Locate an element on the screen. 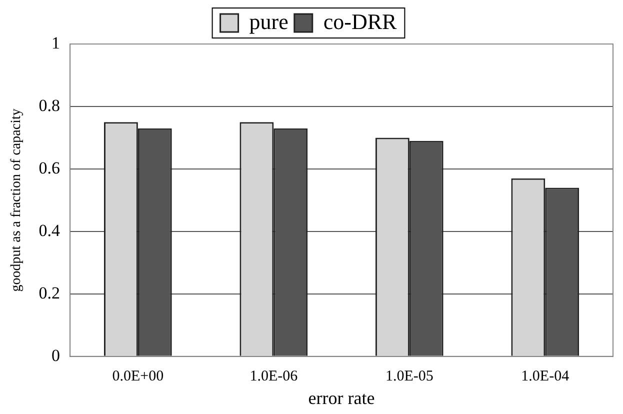 The height and width of the screenshot is (414, 623). x-tick-label: 1.0E-05 is located at coordinates (409, 376).